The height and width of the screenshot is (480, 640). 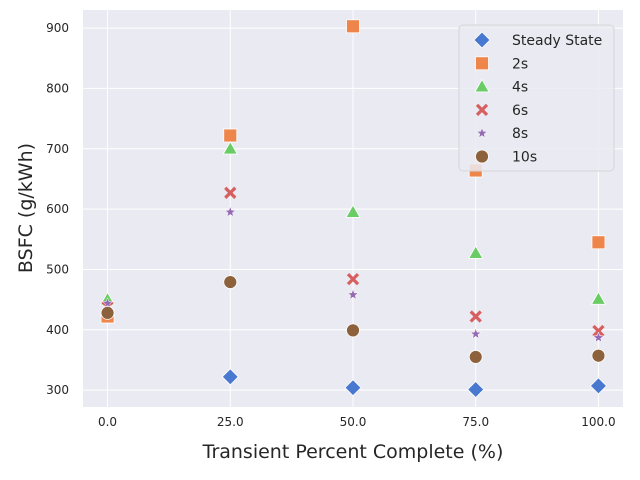 What do you see at coordinates (353, 319) in the screenshot?
I see `series-10s` at bounding box center [353, 319].